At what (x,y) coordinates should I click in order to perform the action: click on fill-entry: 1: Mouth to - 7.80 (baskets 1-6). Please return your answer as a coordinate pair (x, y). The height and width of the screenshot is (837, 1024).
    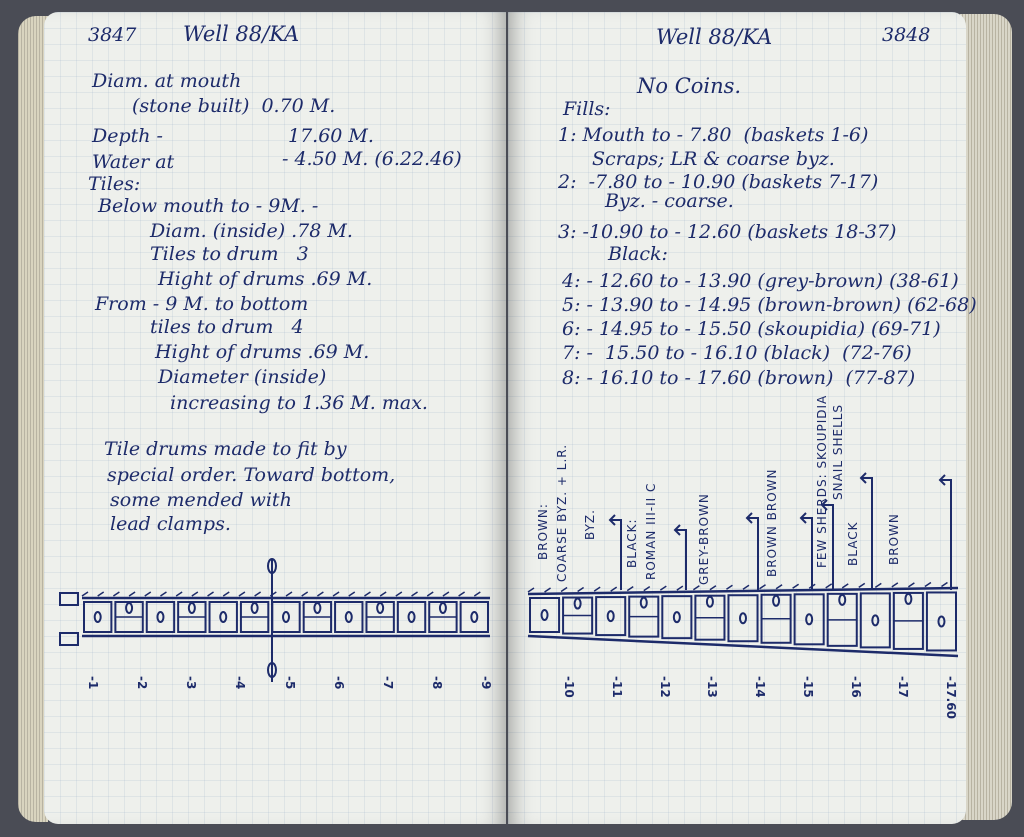
    Looking at the image, I should click on (713, 135).